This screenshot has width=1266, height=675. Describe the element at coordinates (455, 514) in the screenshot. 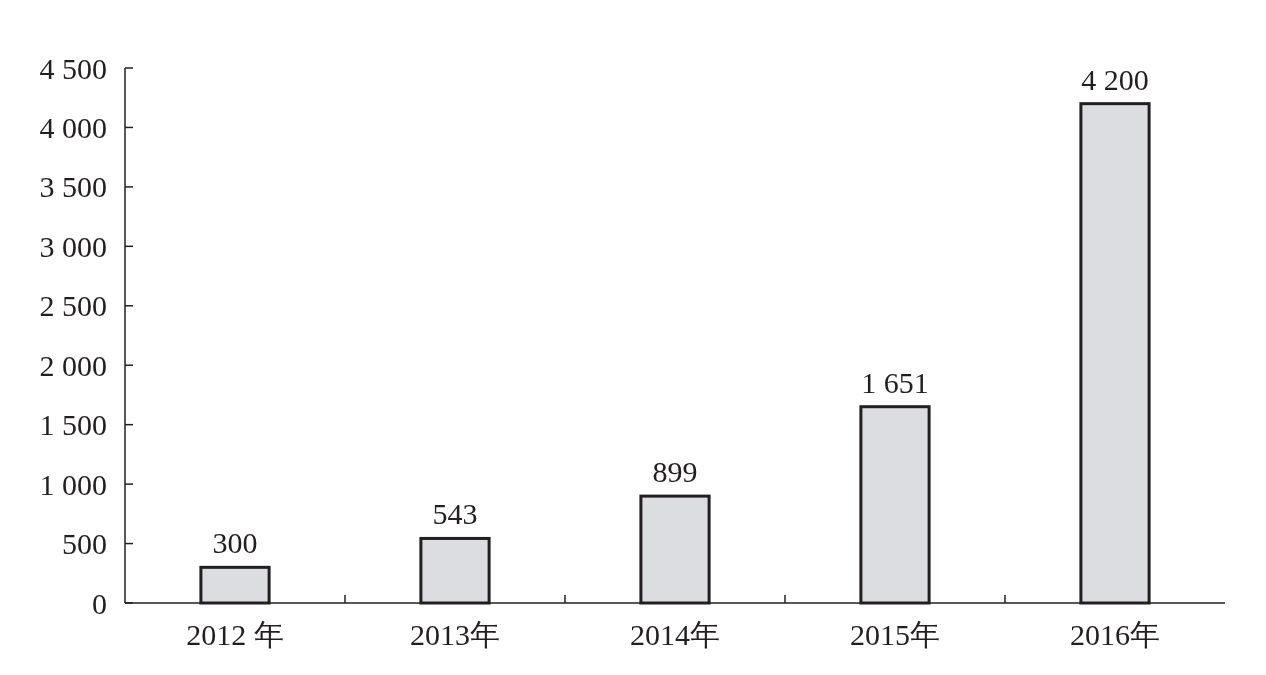

I see `data-label: 543` at that location.